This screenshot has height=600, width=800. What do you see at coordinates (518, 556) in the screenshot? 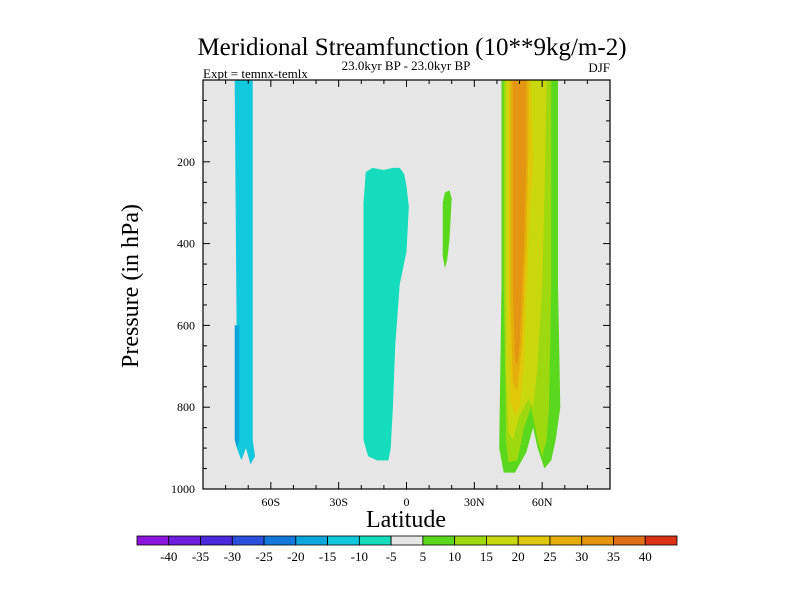
I see `colorbar-label: 20` at bounding box center [518, 556].